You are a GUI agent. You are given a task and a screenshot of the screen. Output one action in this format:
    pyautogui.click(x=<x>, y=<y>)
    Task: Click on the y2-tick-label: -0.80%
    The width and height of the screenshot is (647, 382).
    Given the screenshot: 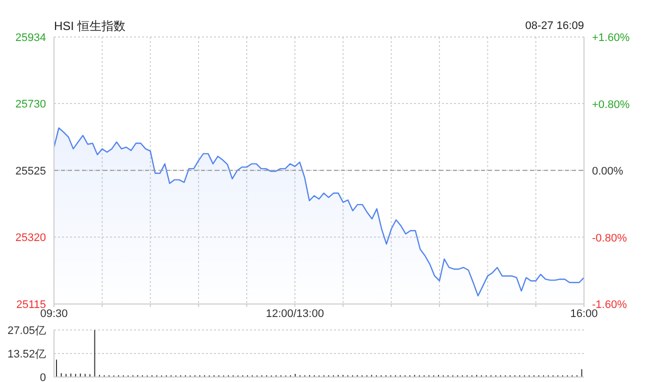 What is the action you would take?
    pyautogui.click(x=610, y=238)
    